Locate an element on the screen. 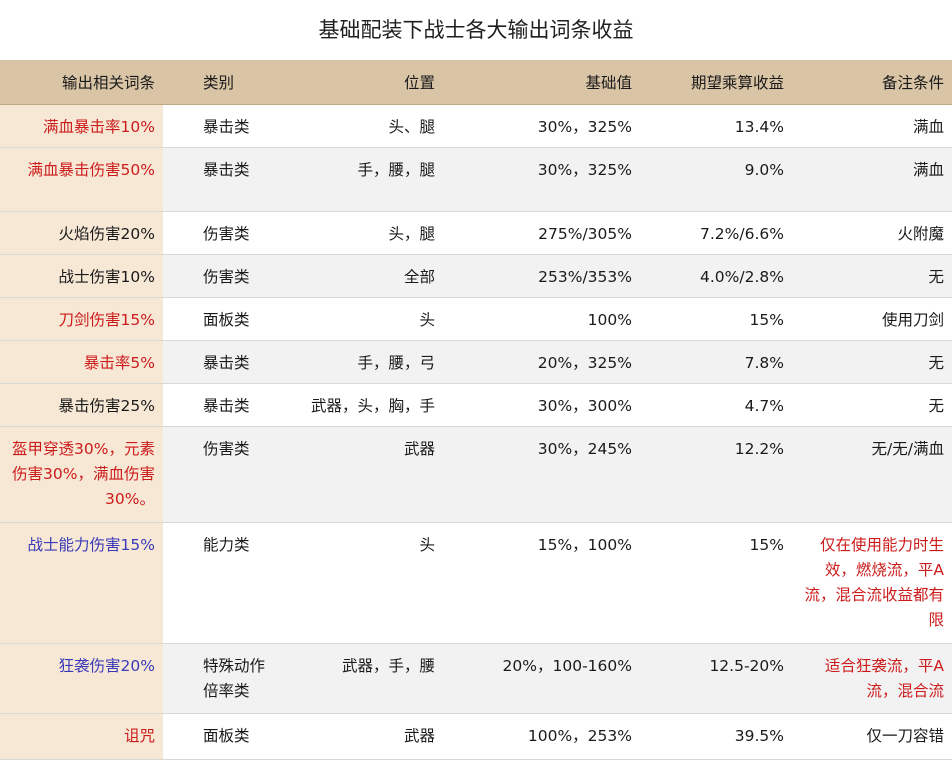  table-row: 火焰伤害20% 伤害类 头，腿 275%/305% 7.2%/6.6% 火附魔 is located at coordinates (476, 233).